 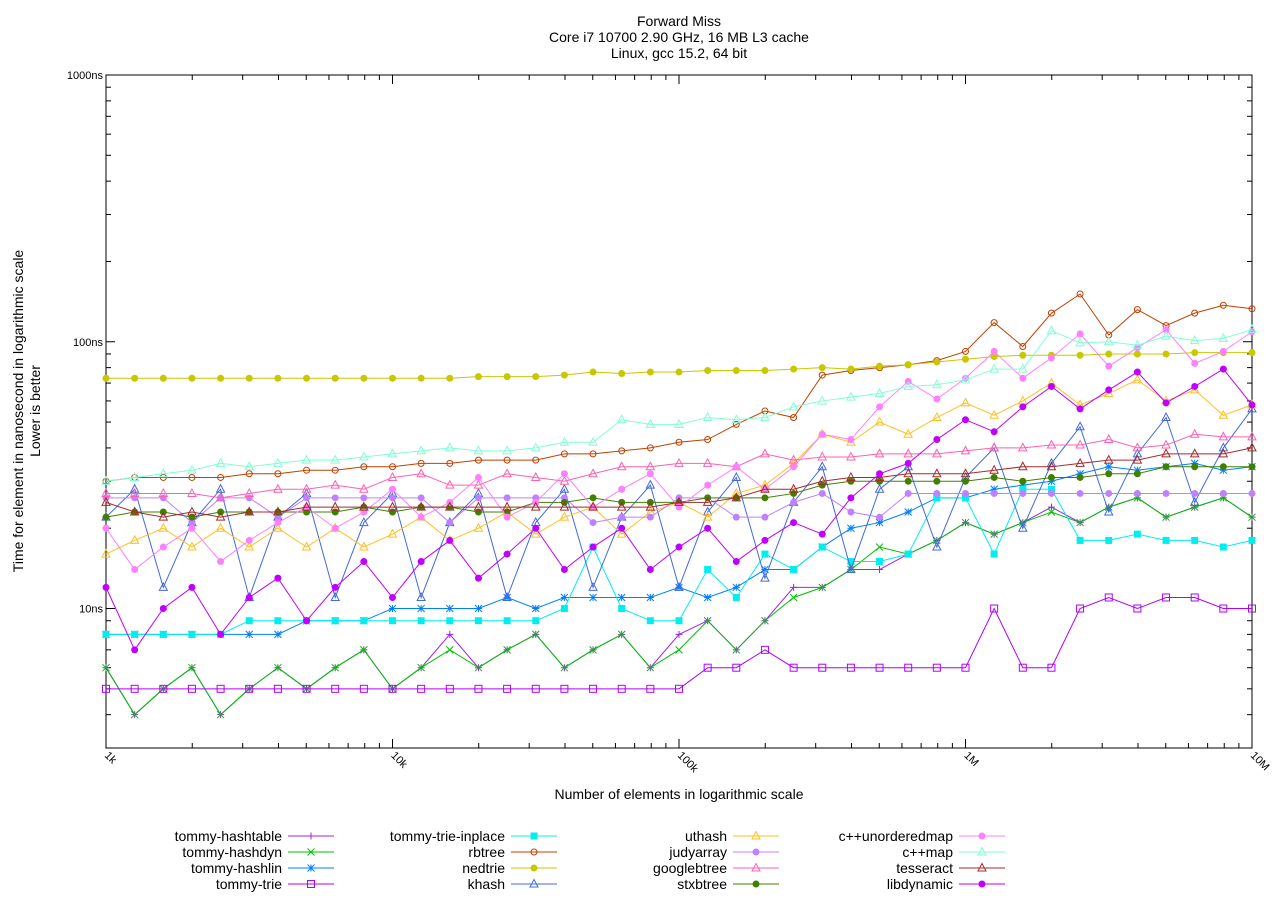 I want to click on legend-label: stxbtree, so click(x=702, y=884).